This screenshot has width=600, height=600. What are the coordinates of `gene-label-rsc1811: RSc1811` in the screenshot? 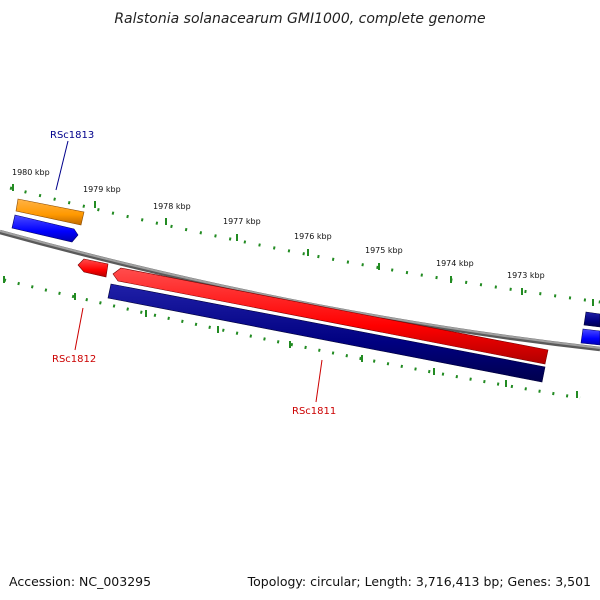 It's located at (314, 411).